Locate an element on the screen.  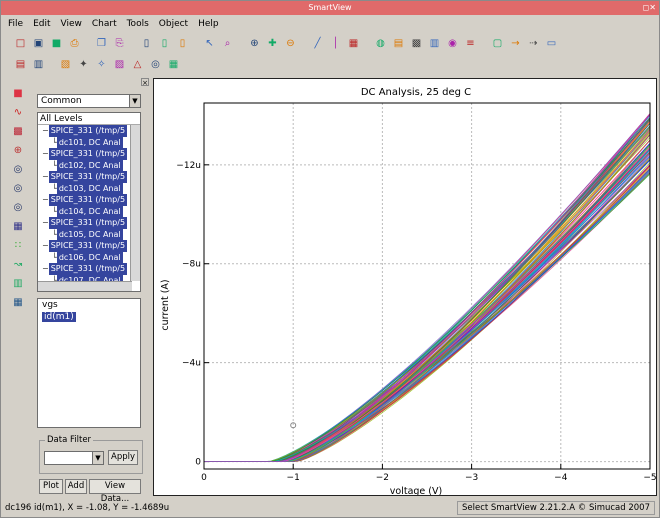
tree-vertical-scrollbar is located at coordinates (135, 203).